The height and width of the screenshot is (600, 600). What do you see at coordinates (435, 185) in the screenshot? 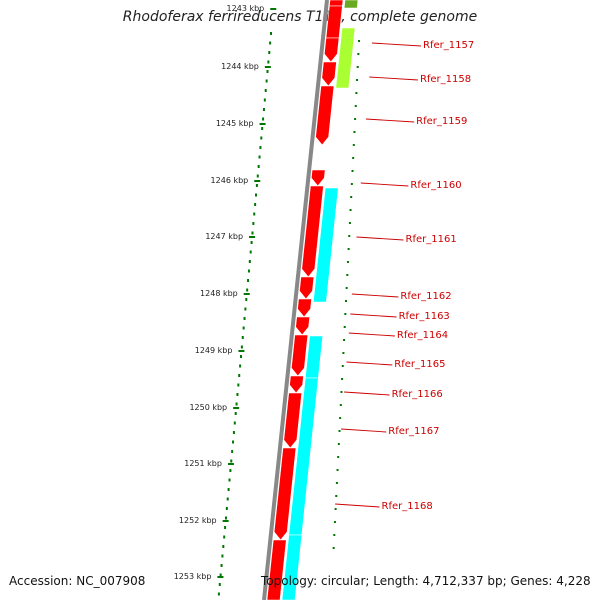
I see `gene-label: Rfer_1160` at bounding box center [435, 185].